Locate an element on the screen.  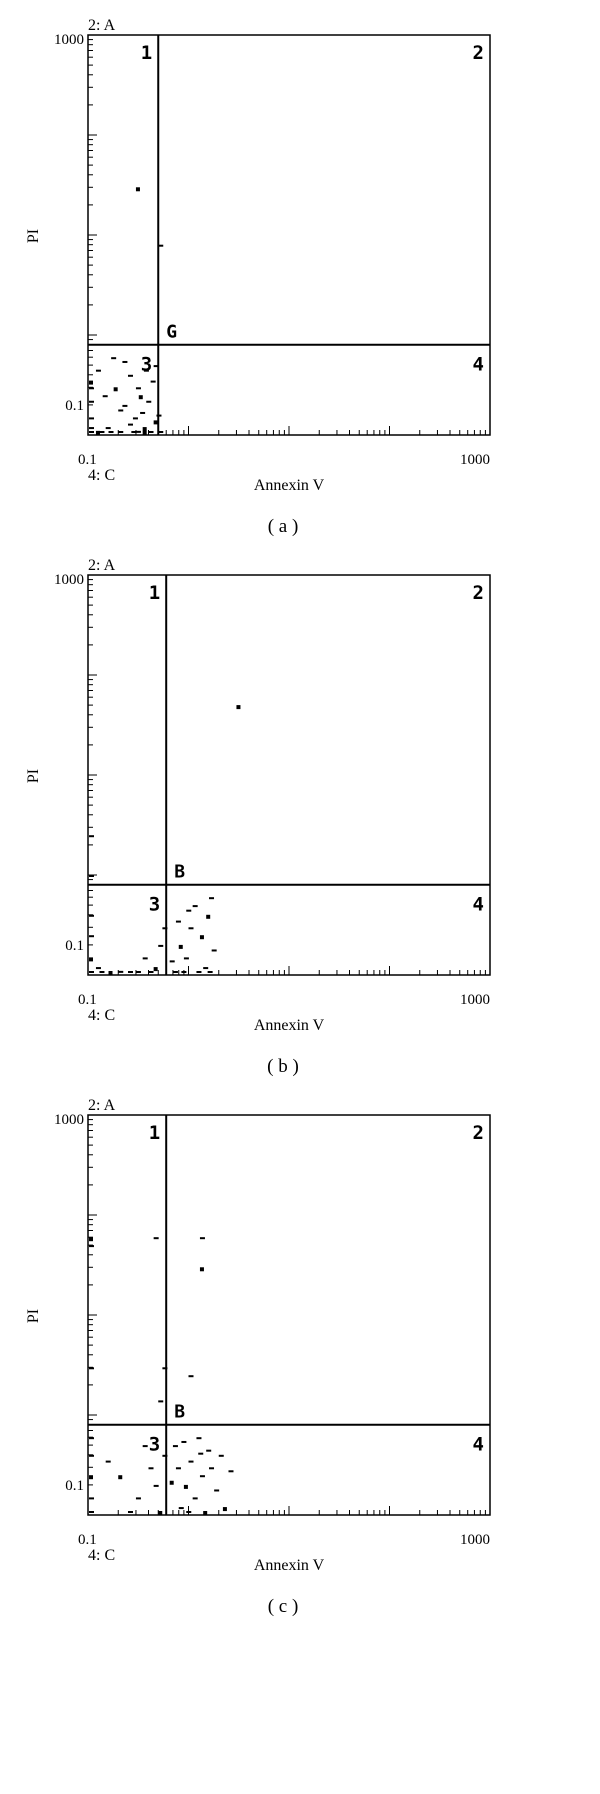
panel-caption: ( b ) is located at coordinates (283, 1066).